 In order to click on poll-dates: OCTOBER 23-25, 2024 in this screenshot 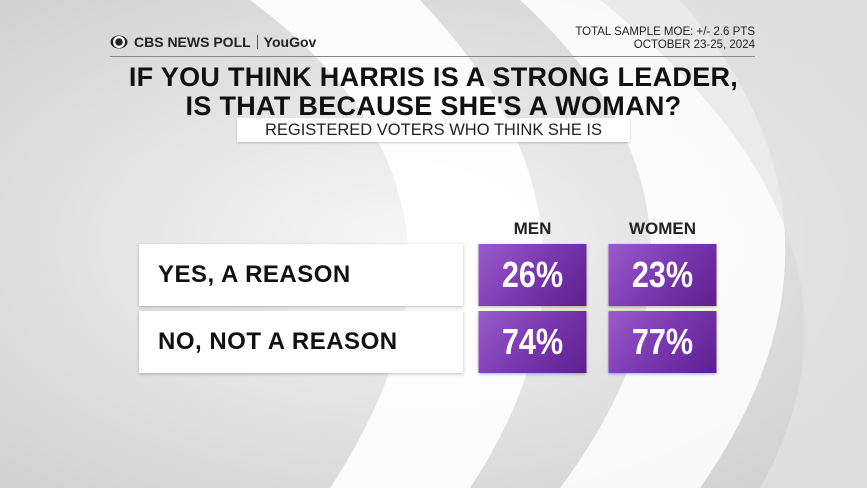, I will do `click(694, 45)`.